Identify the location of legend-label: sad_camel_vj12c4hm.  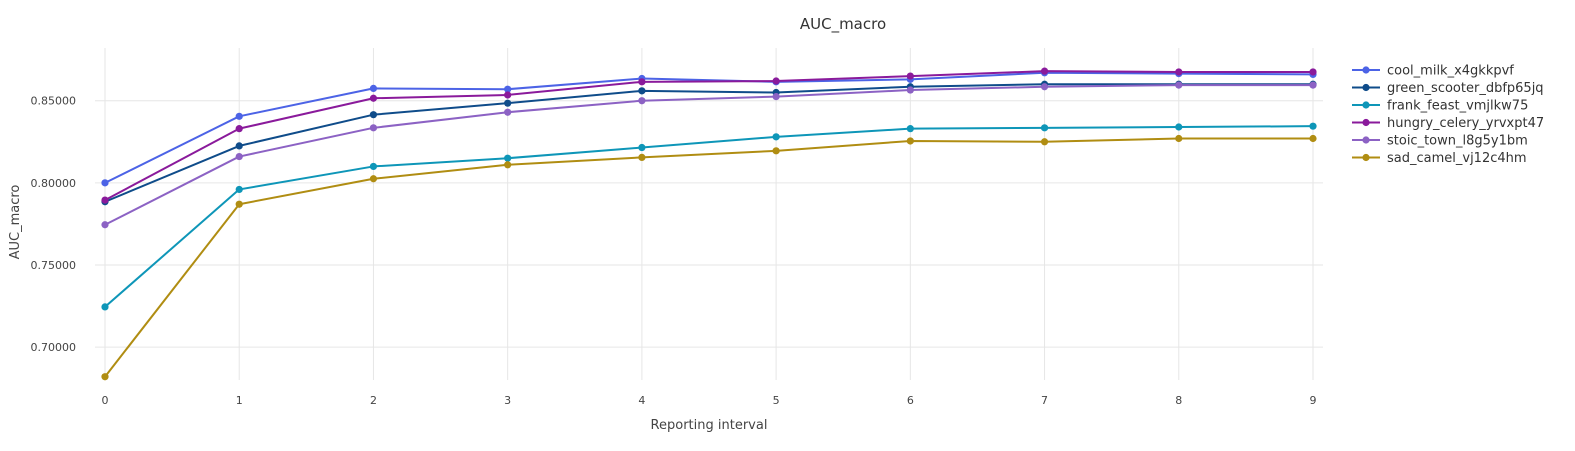
(1457, 158).